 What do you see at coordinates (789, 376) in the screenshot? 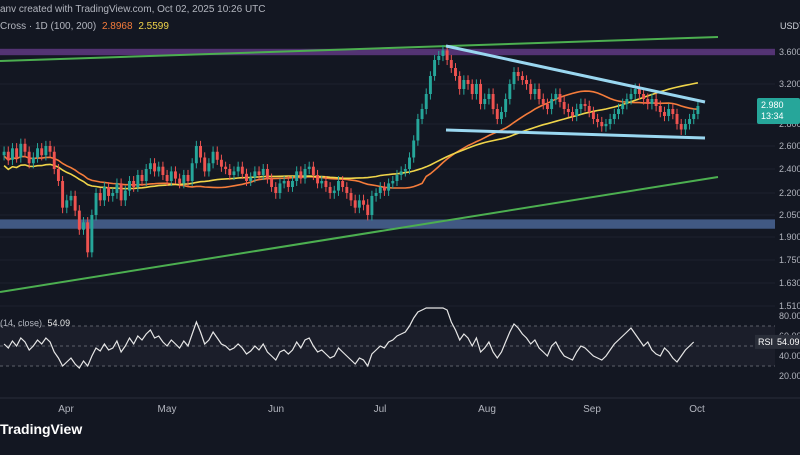
I see `rsi-tick-label: 20.00` at bounding box center [789, 376].